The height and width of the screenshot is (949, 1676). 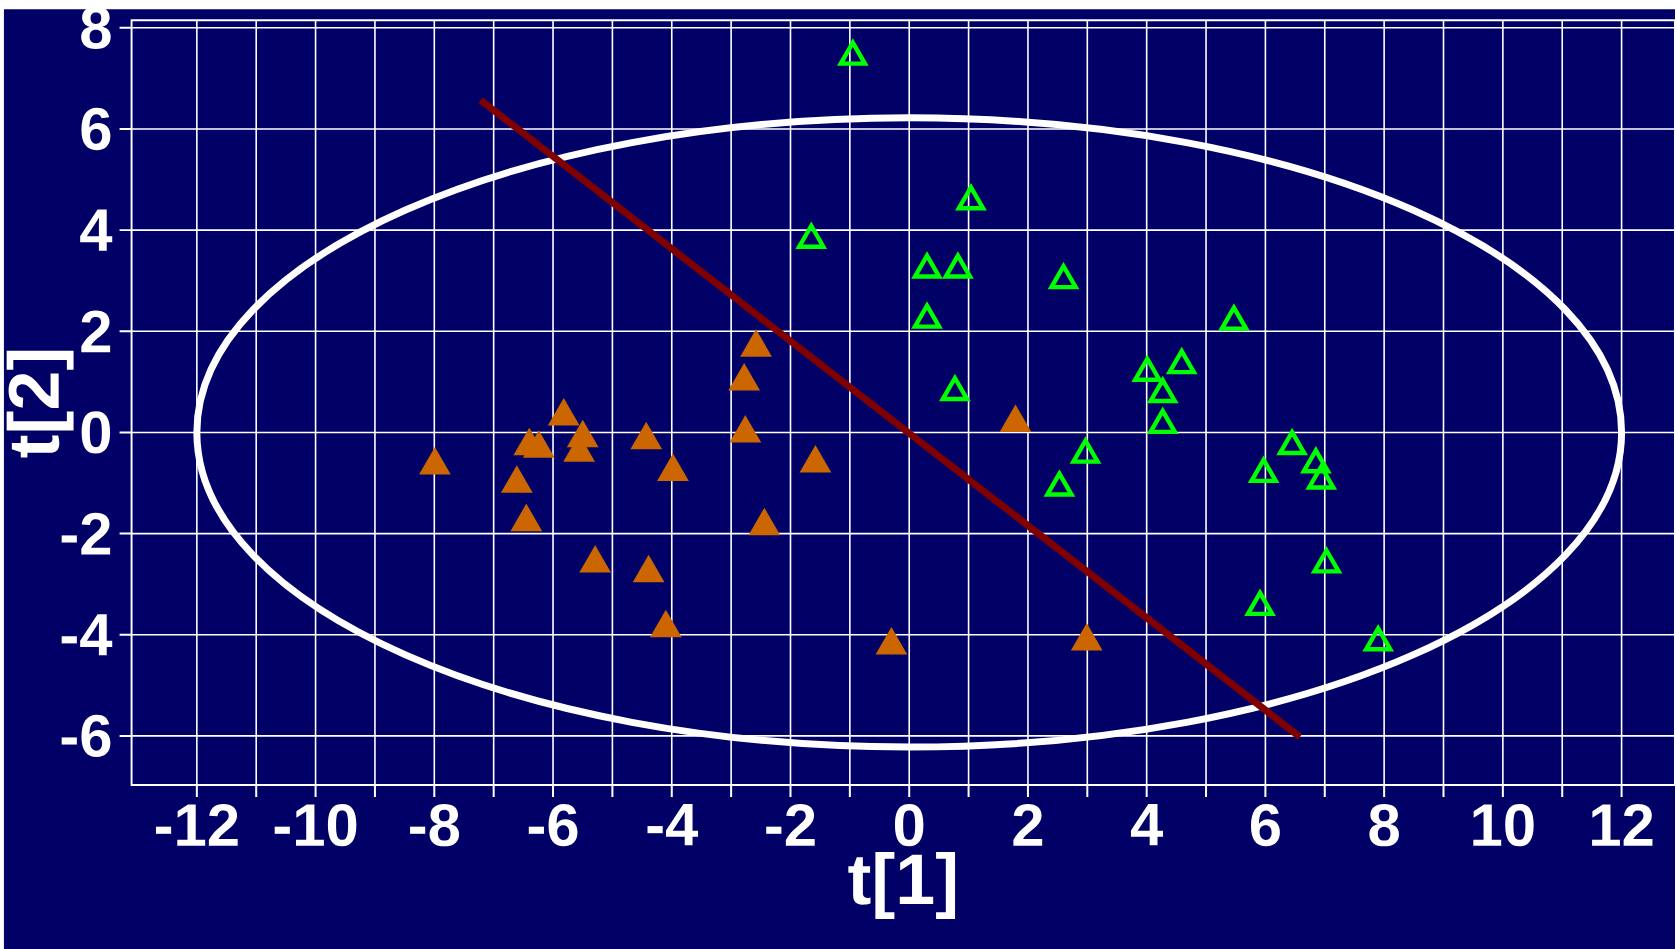 I want to click on y-tick-label: -2, so click(x=86, y=533).